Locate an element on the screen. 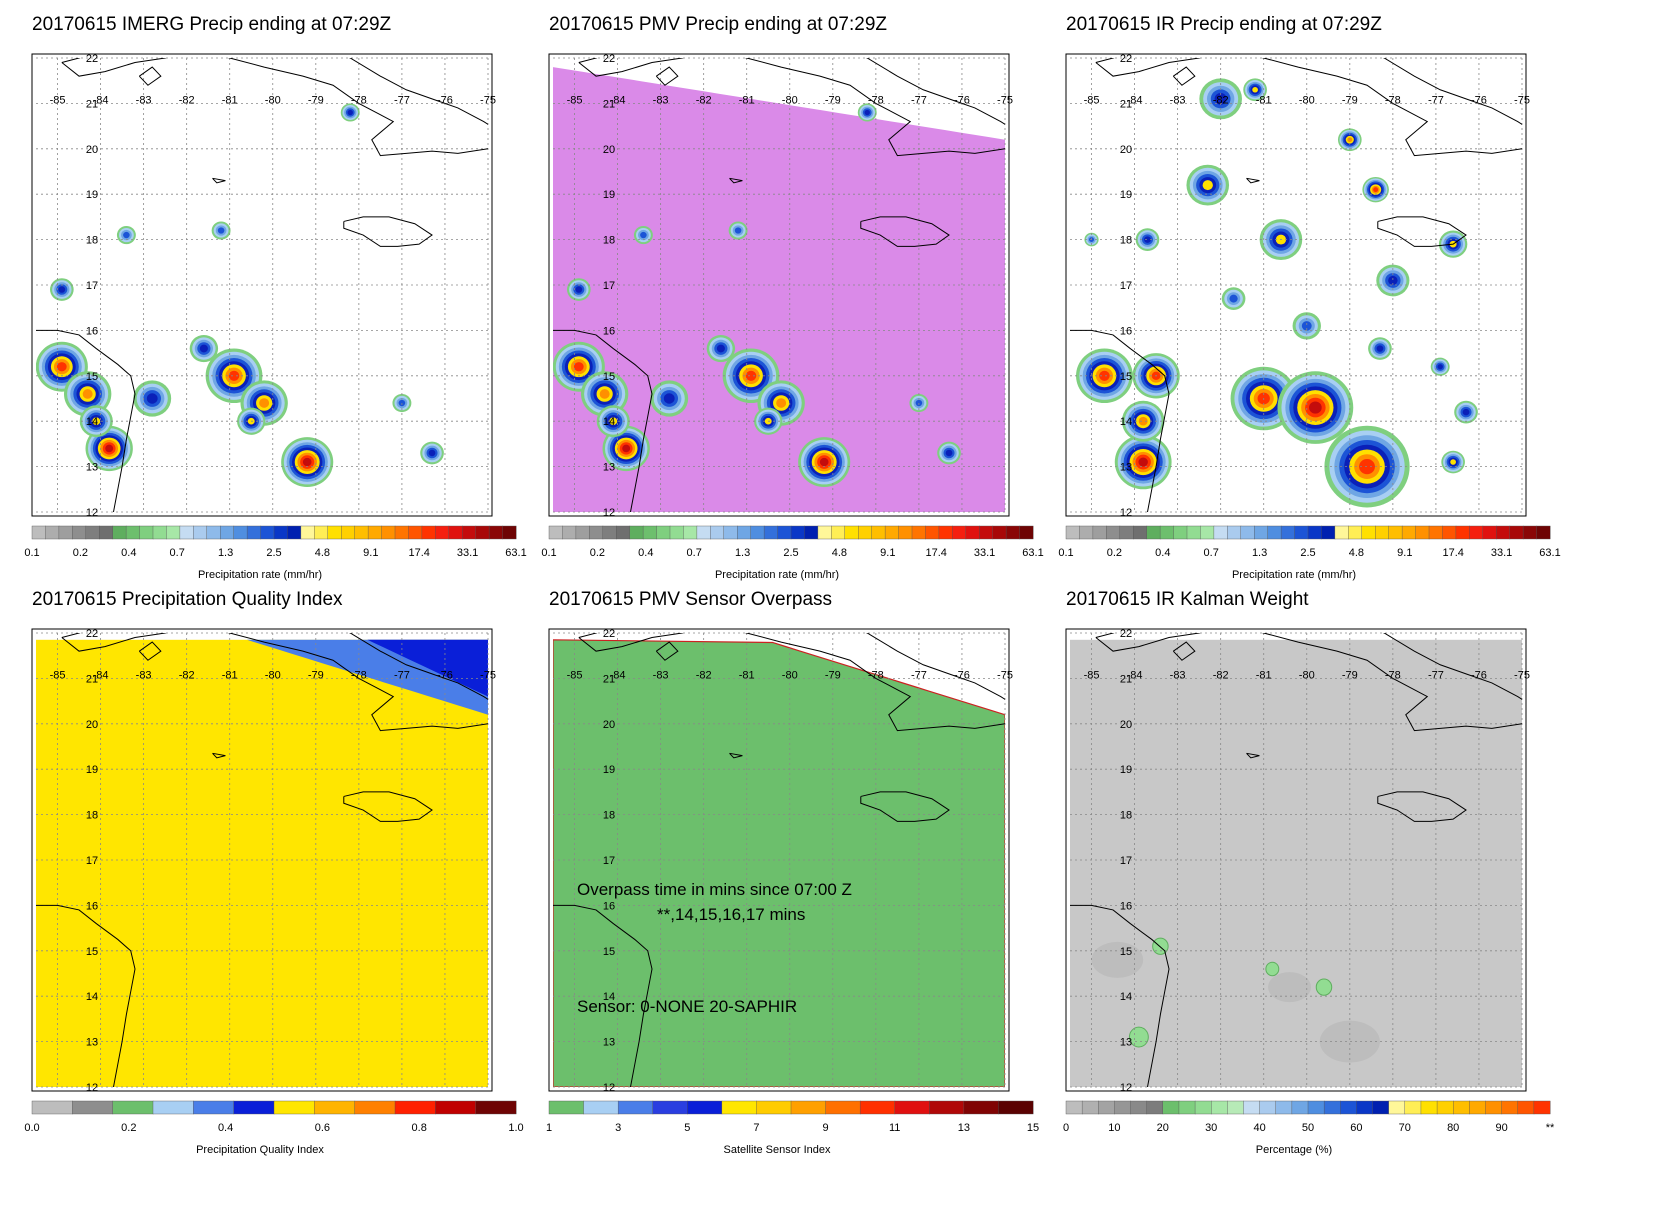 Image resolution: width=1653 pixels, height=1212 pixels. colorbar-tick-label: 0.2 is located at coordinates (80, 553).